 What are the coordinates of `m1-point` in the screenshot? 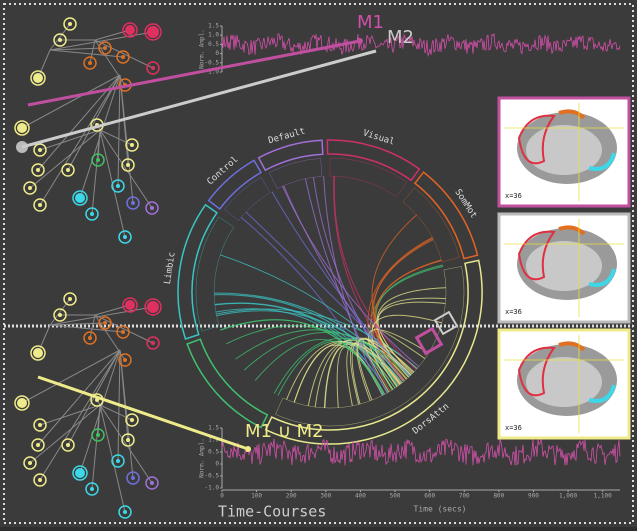 It's located at (360, 41).